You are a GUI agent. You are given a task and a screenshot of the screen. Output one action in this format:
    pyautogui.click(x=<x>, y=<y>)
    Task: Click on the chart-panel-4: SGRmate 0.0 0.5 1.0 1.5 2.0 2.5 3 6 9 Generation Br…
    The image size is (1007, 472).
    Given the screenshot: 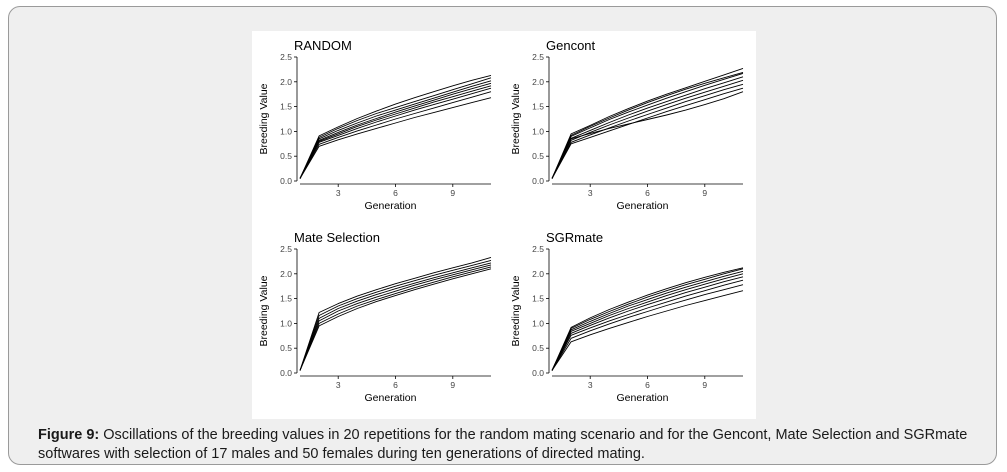 What is the action you would take?
    pyautogui.click(x=627, y=317)
    